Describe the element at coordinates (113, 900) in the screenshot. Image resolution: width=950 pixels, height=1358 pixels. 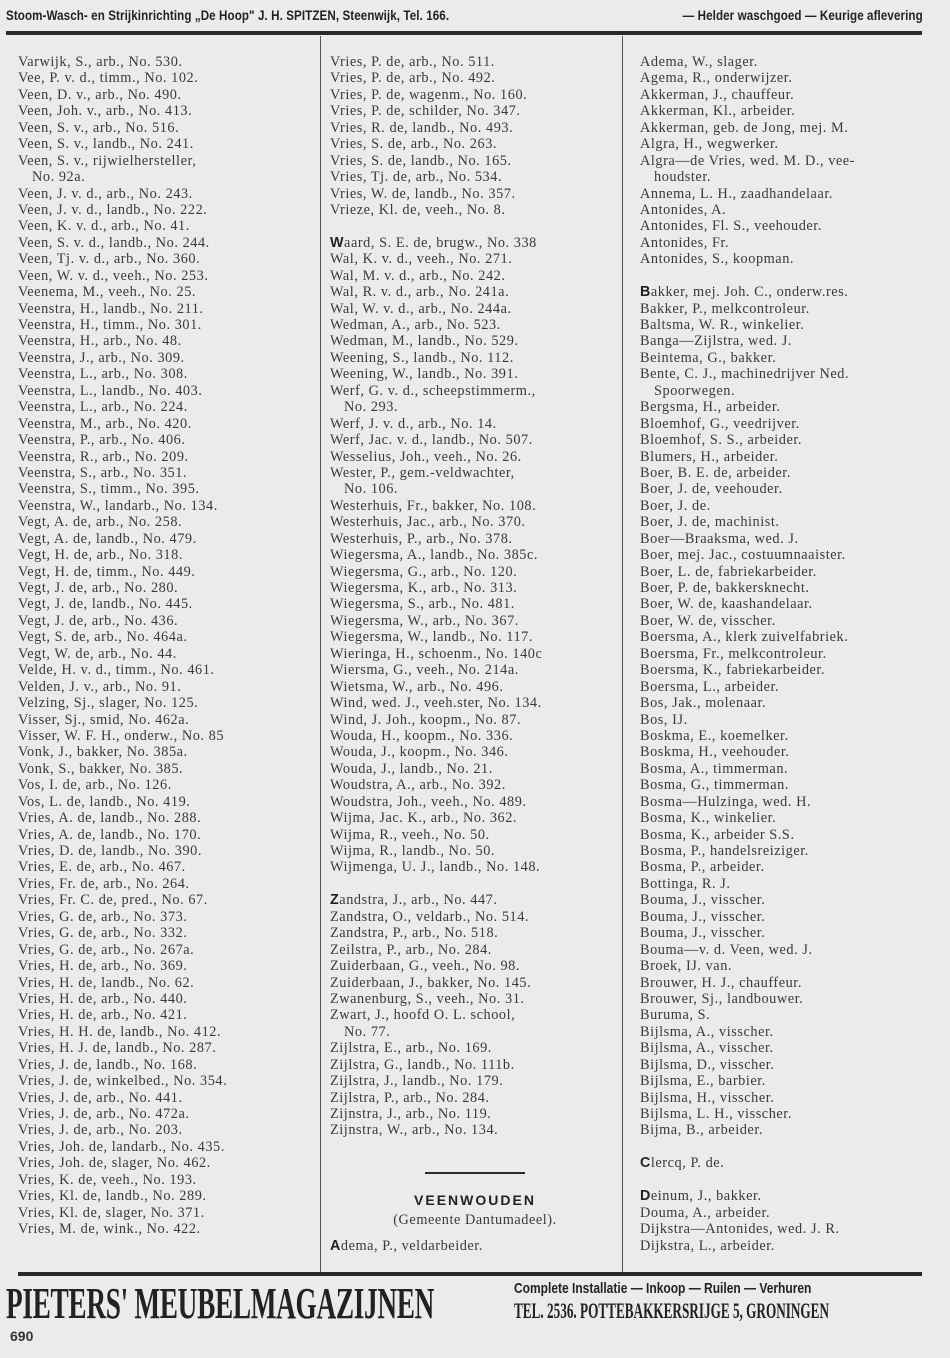
I see `list-item: Vries, Fr. C. de, pred., No. 67.` at that location.